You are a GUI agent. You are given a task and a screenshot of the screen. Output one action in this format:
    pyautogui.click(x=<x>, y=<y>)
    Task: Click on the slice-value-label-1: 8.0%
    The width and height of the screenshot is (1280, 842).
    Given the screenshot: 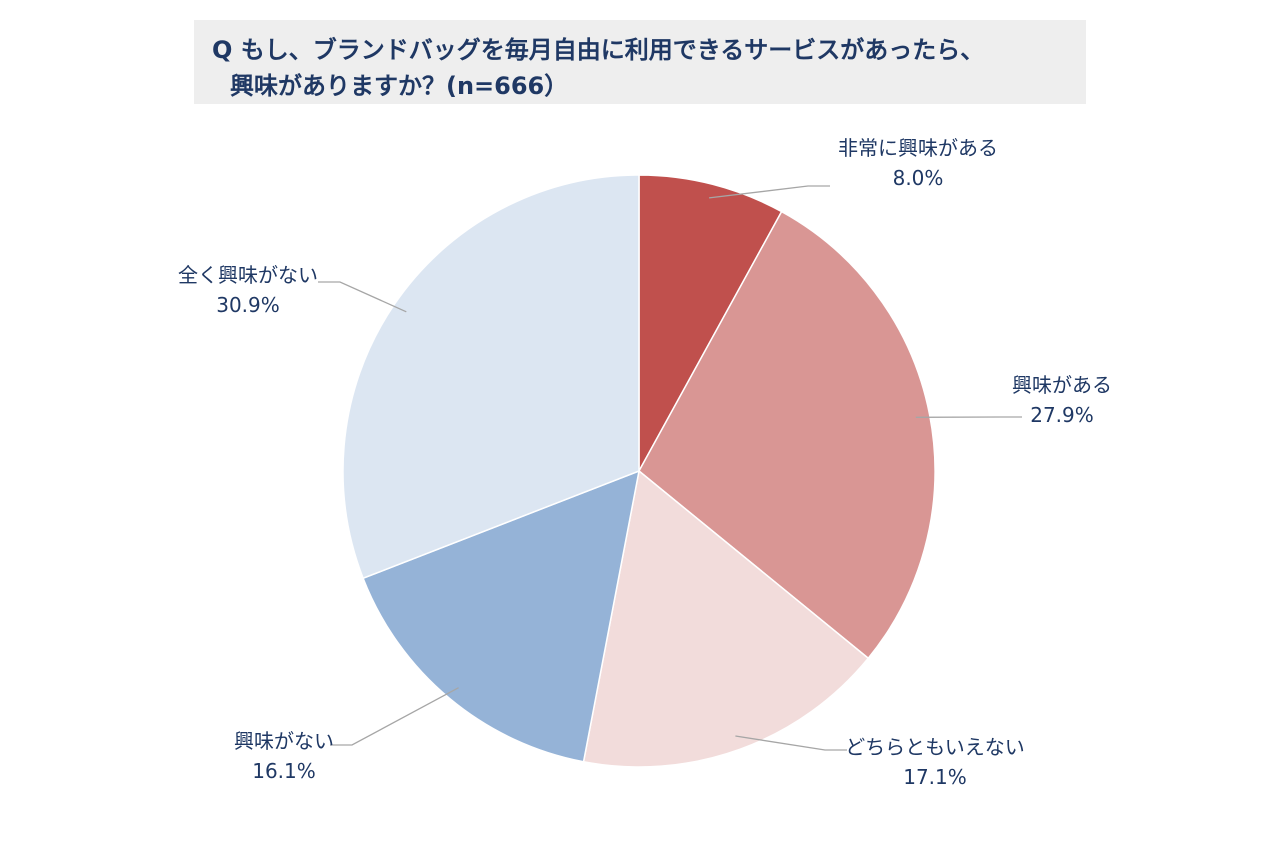 What is the action you would take?
    pyautogui.click(x=918, y=178)
    